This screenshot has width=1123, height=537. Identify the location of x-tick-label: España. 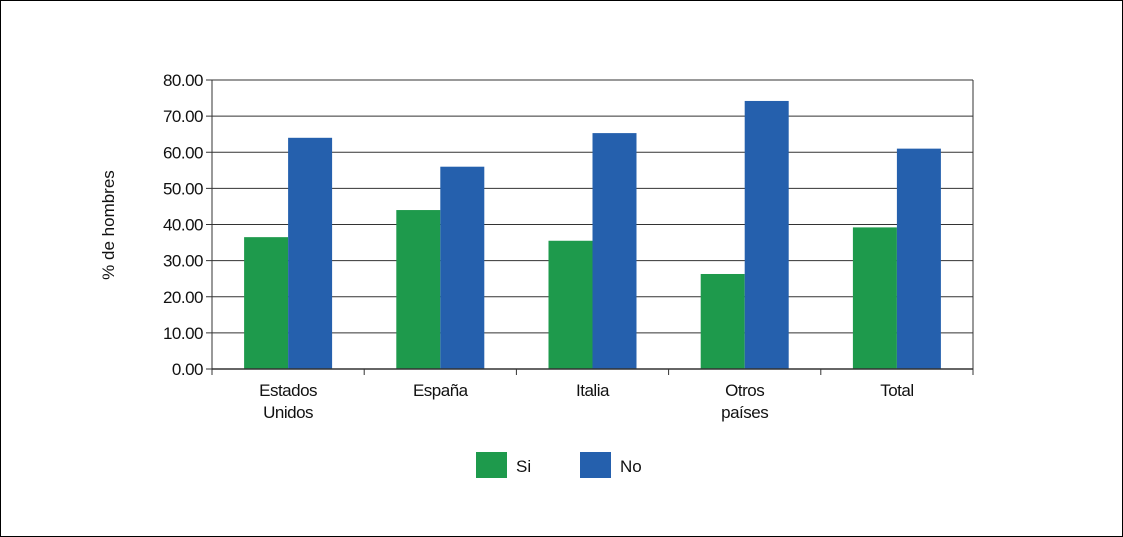
(441, 390).